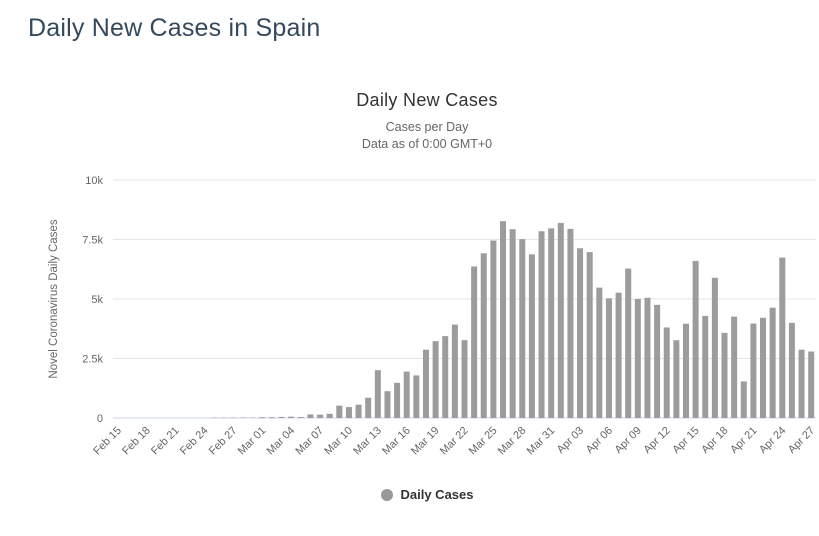 Image resolution: width=819 pixels, height=536 pixels. What do you see at coordinates (107, 441) in the screenshot?
I see `x-tick-label: Feb 15` at bounding box center [107, 441].